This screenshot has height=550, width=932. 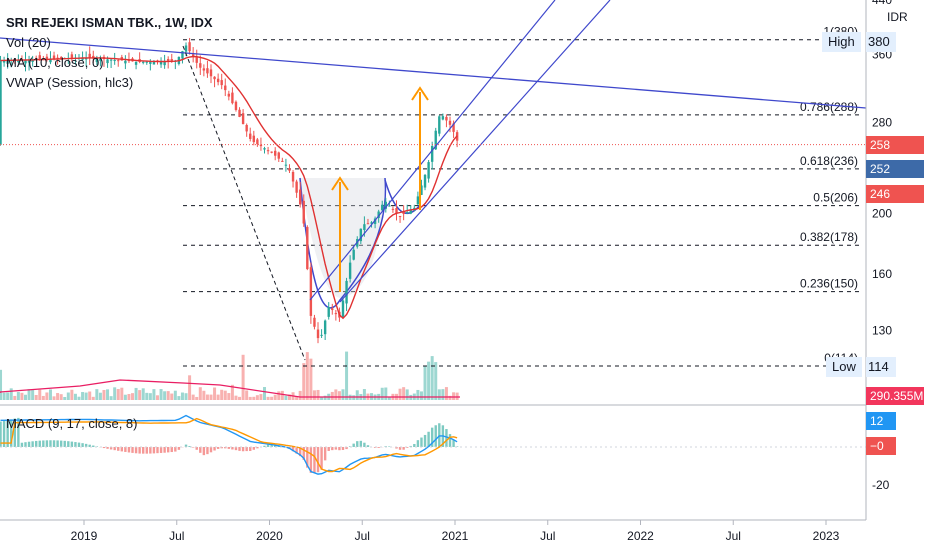 What do you see at coordinates (897, 17) in the screenshot?
I see `currency-label: IDR` at bounding box center [897, 17].